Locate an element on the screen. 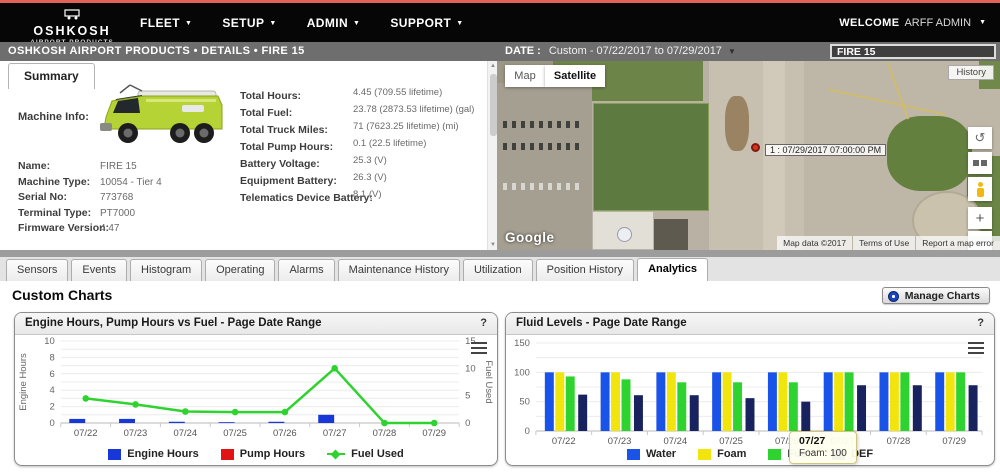  tab-position-history: Position History is located at coordinates (585, 270).